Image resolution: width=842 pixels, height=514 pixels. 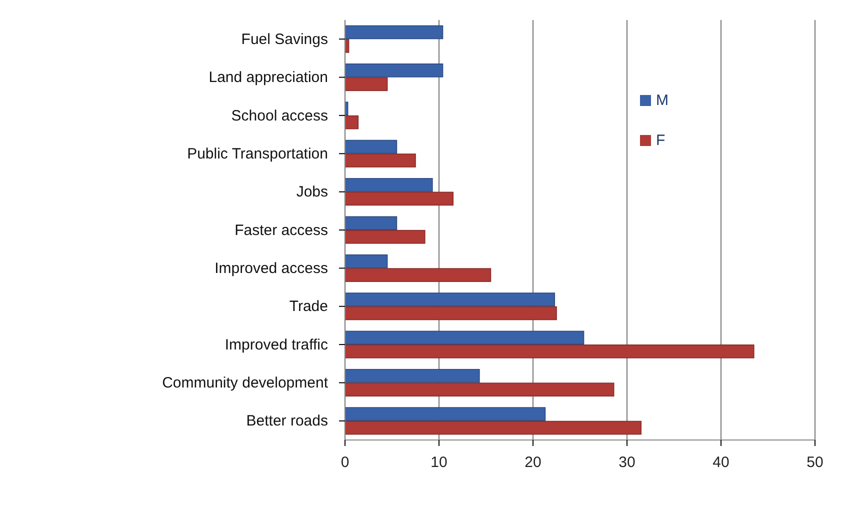 I want to click on x-tick-label: 30, so click(x=627, y=462).